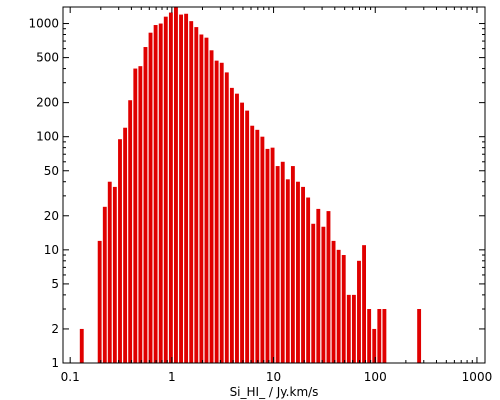 Image resolution: width=500 pixels, height=400 pixels. What do you see at coordinates (43, 24) in the screenshot?
I see `y-tick-label: 1000` at bounding box center [43, 24].